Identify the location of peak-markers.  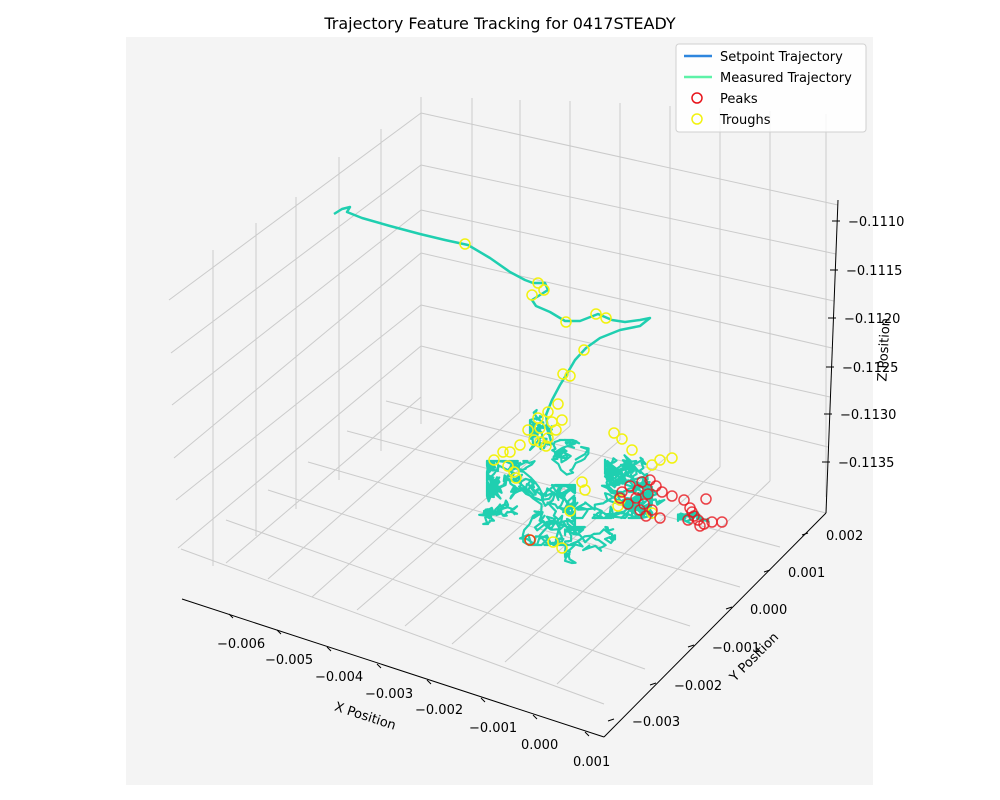
(626, 510).